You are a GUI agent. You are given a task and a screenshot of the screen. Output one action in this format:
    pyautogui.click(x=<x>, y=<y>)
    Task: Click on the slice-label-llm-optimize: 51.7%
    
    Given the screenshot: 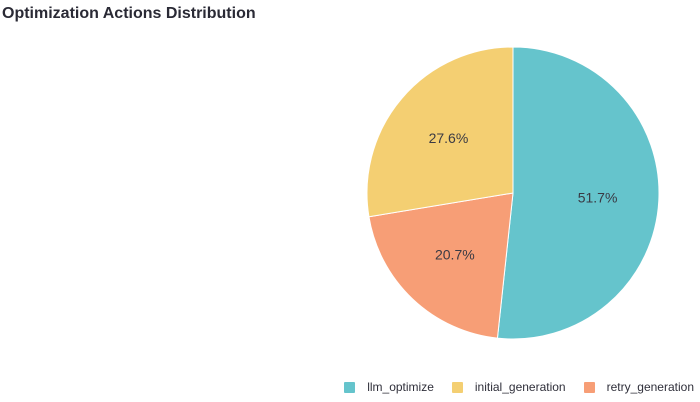 What is the action you would take?
    pyautogui.click(x=598, y=198)
    